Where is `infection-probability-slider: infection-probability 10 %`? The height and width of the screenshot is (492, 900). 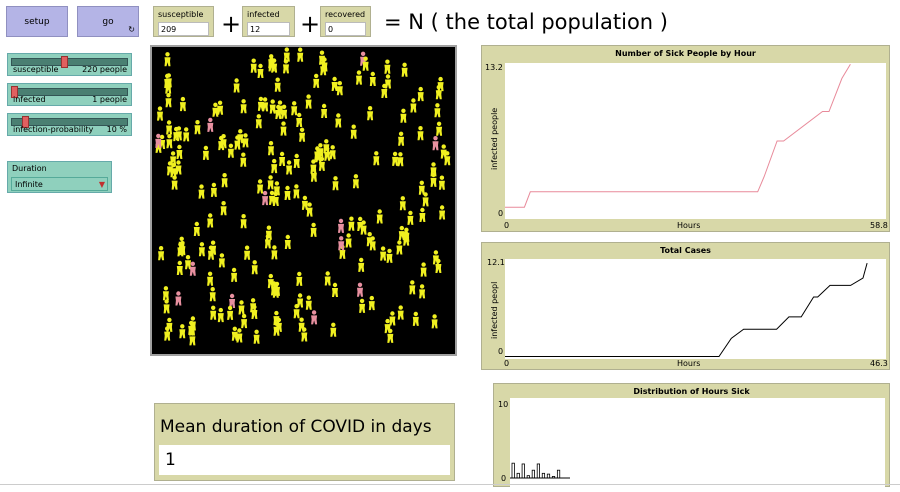
infection-probability-slider: infection-probability 10 % is located at coordinates (69, 124).